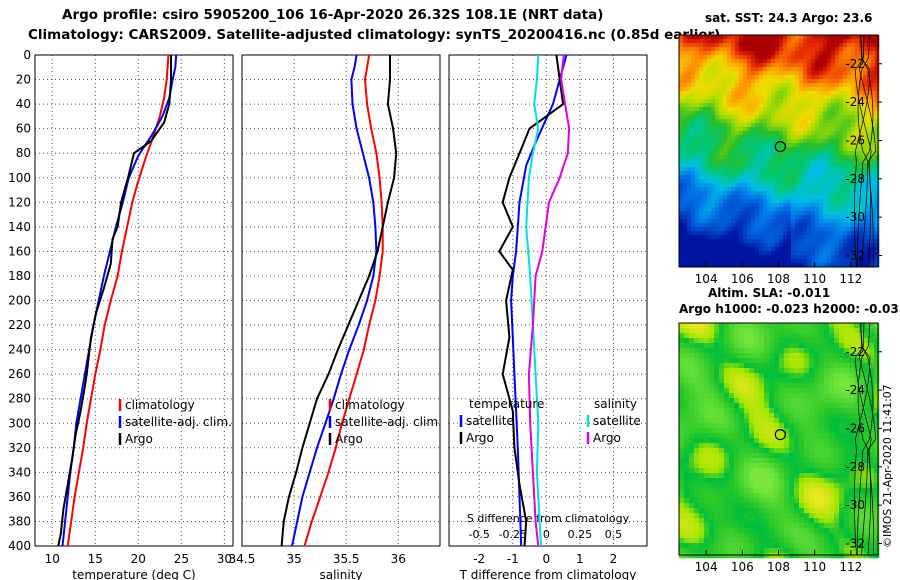  I want to click on sst-map-y-tick-label: -24, so click(855, 102).